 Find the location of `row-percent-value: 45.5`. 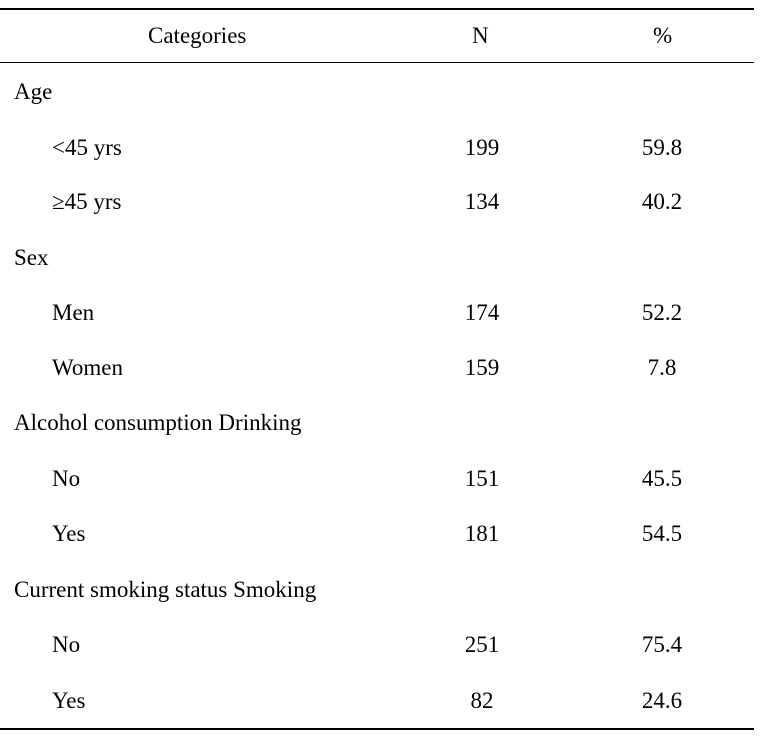

row-percent-value: 45.5 is located at coordinates (662, 478).